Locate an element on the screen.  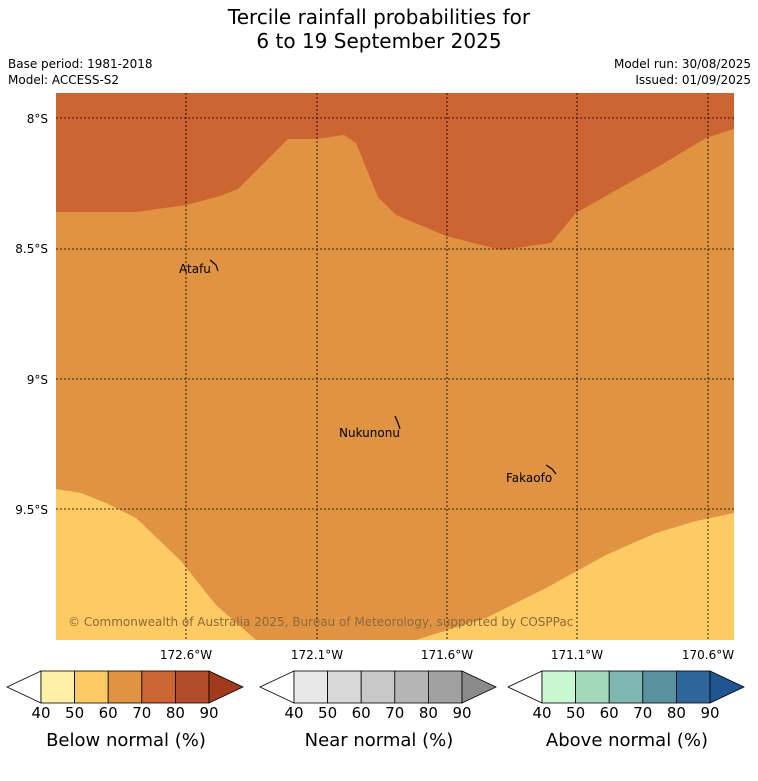
place-atafu: Atafu is located at coordinates (195, 269).